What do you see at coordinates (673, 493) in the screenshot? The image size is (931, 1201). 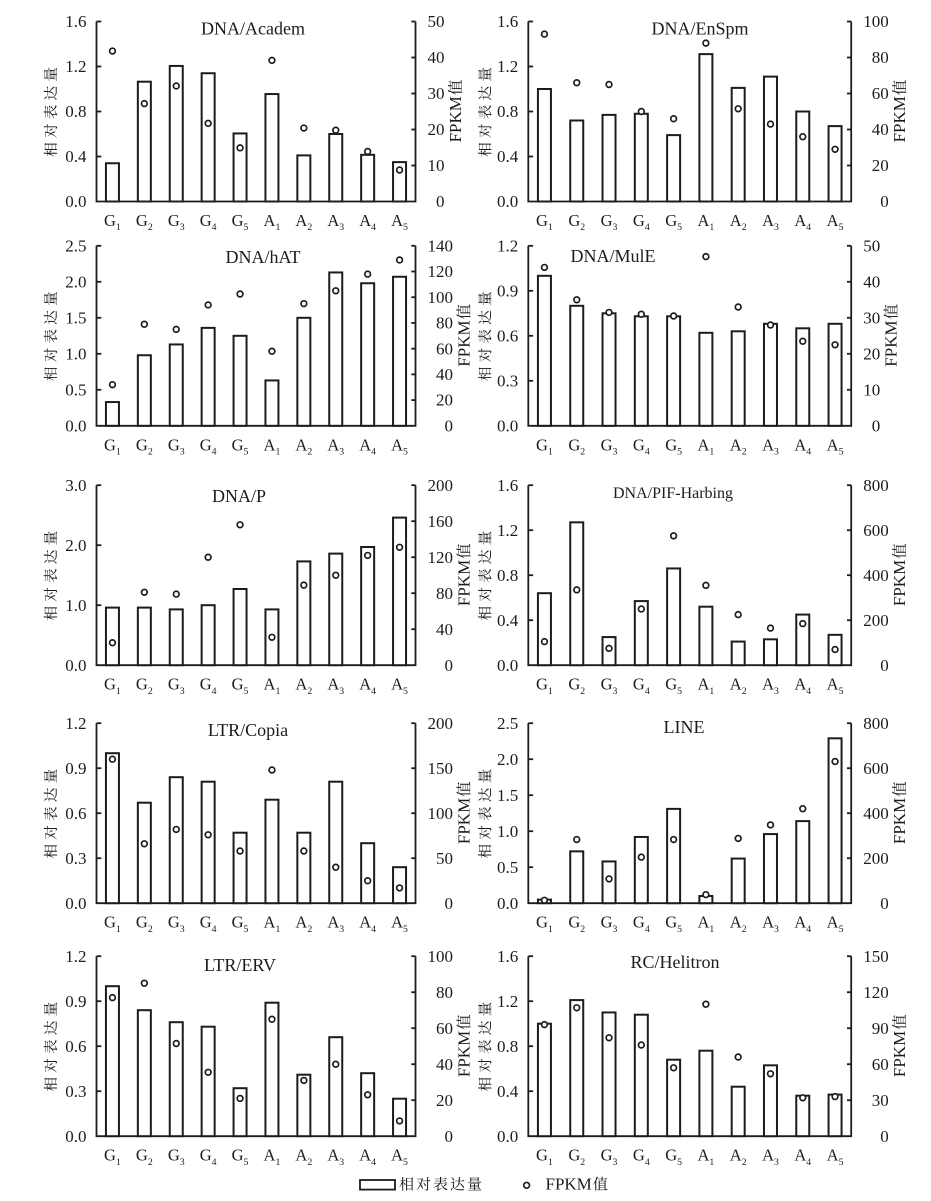 I see `svg-text: DNA/PIF-Harbing` at bounding box center [673, 493].